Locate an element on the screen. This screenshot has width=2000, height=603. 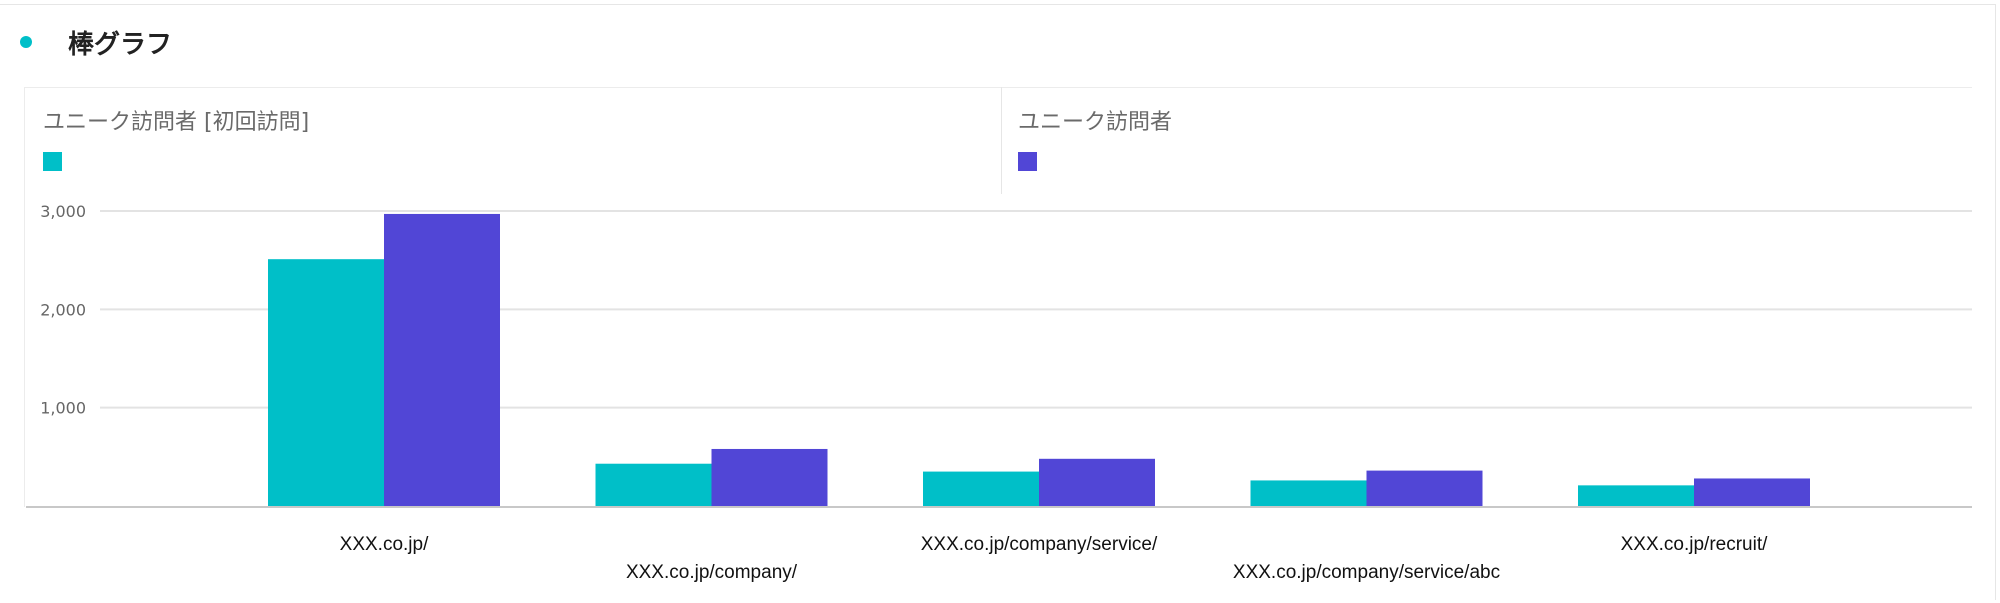
legend-swatch-first-visit is located at coordinates (52, 161).